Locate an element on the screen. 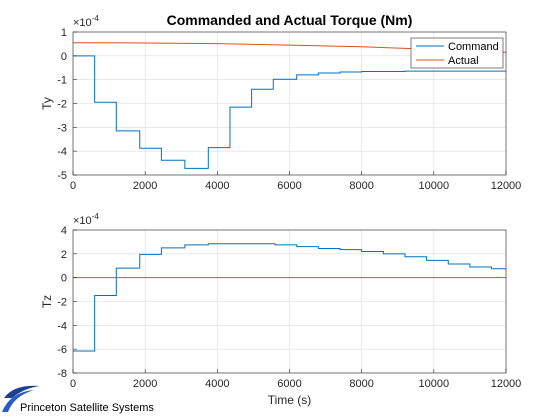 This screenshot has width=560, height=420. x-tick-label-bottom-0: 0 is located at coordinates (73, 384).